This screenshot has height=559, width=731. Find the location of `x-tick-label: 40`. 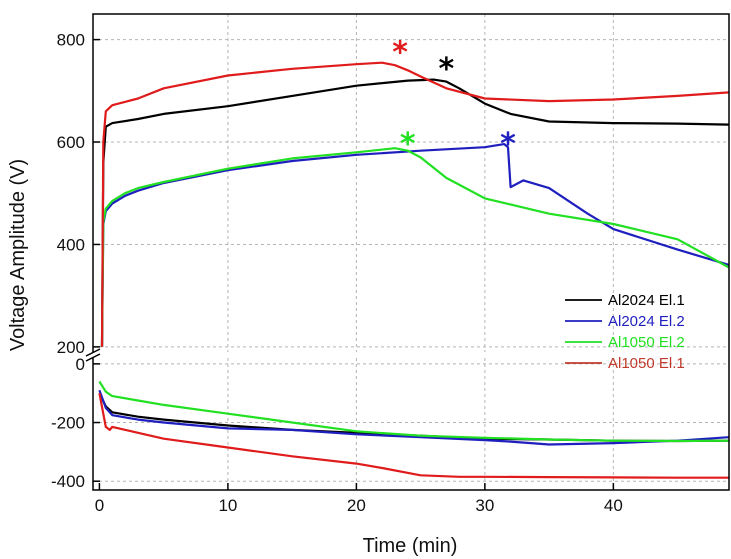

x-tick-label: 40 is located at coordinates (613, 505).